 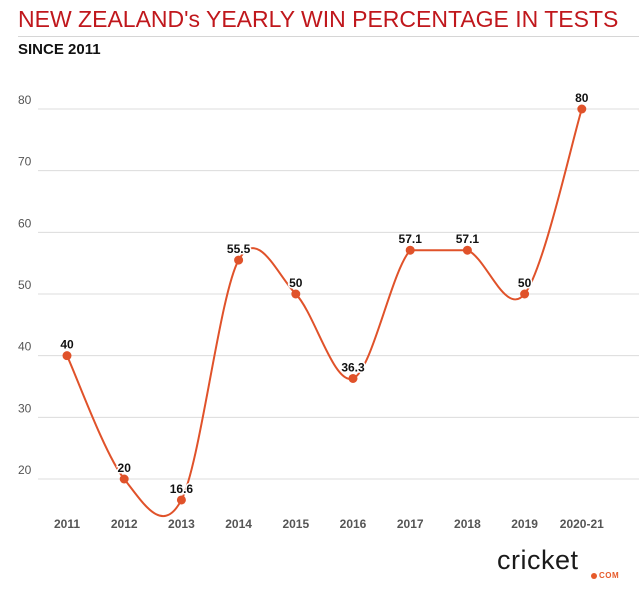 What do you see at coordinates (467, 524) in the screenshot?
I see `x-tick-label: 2018` at bounding box center [467, 524].